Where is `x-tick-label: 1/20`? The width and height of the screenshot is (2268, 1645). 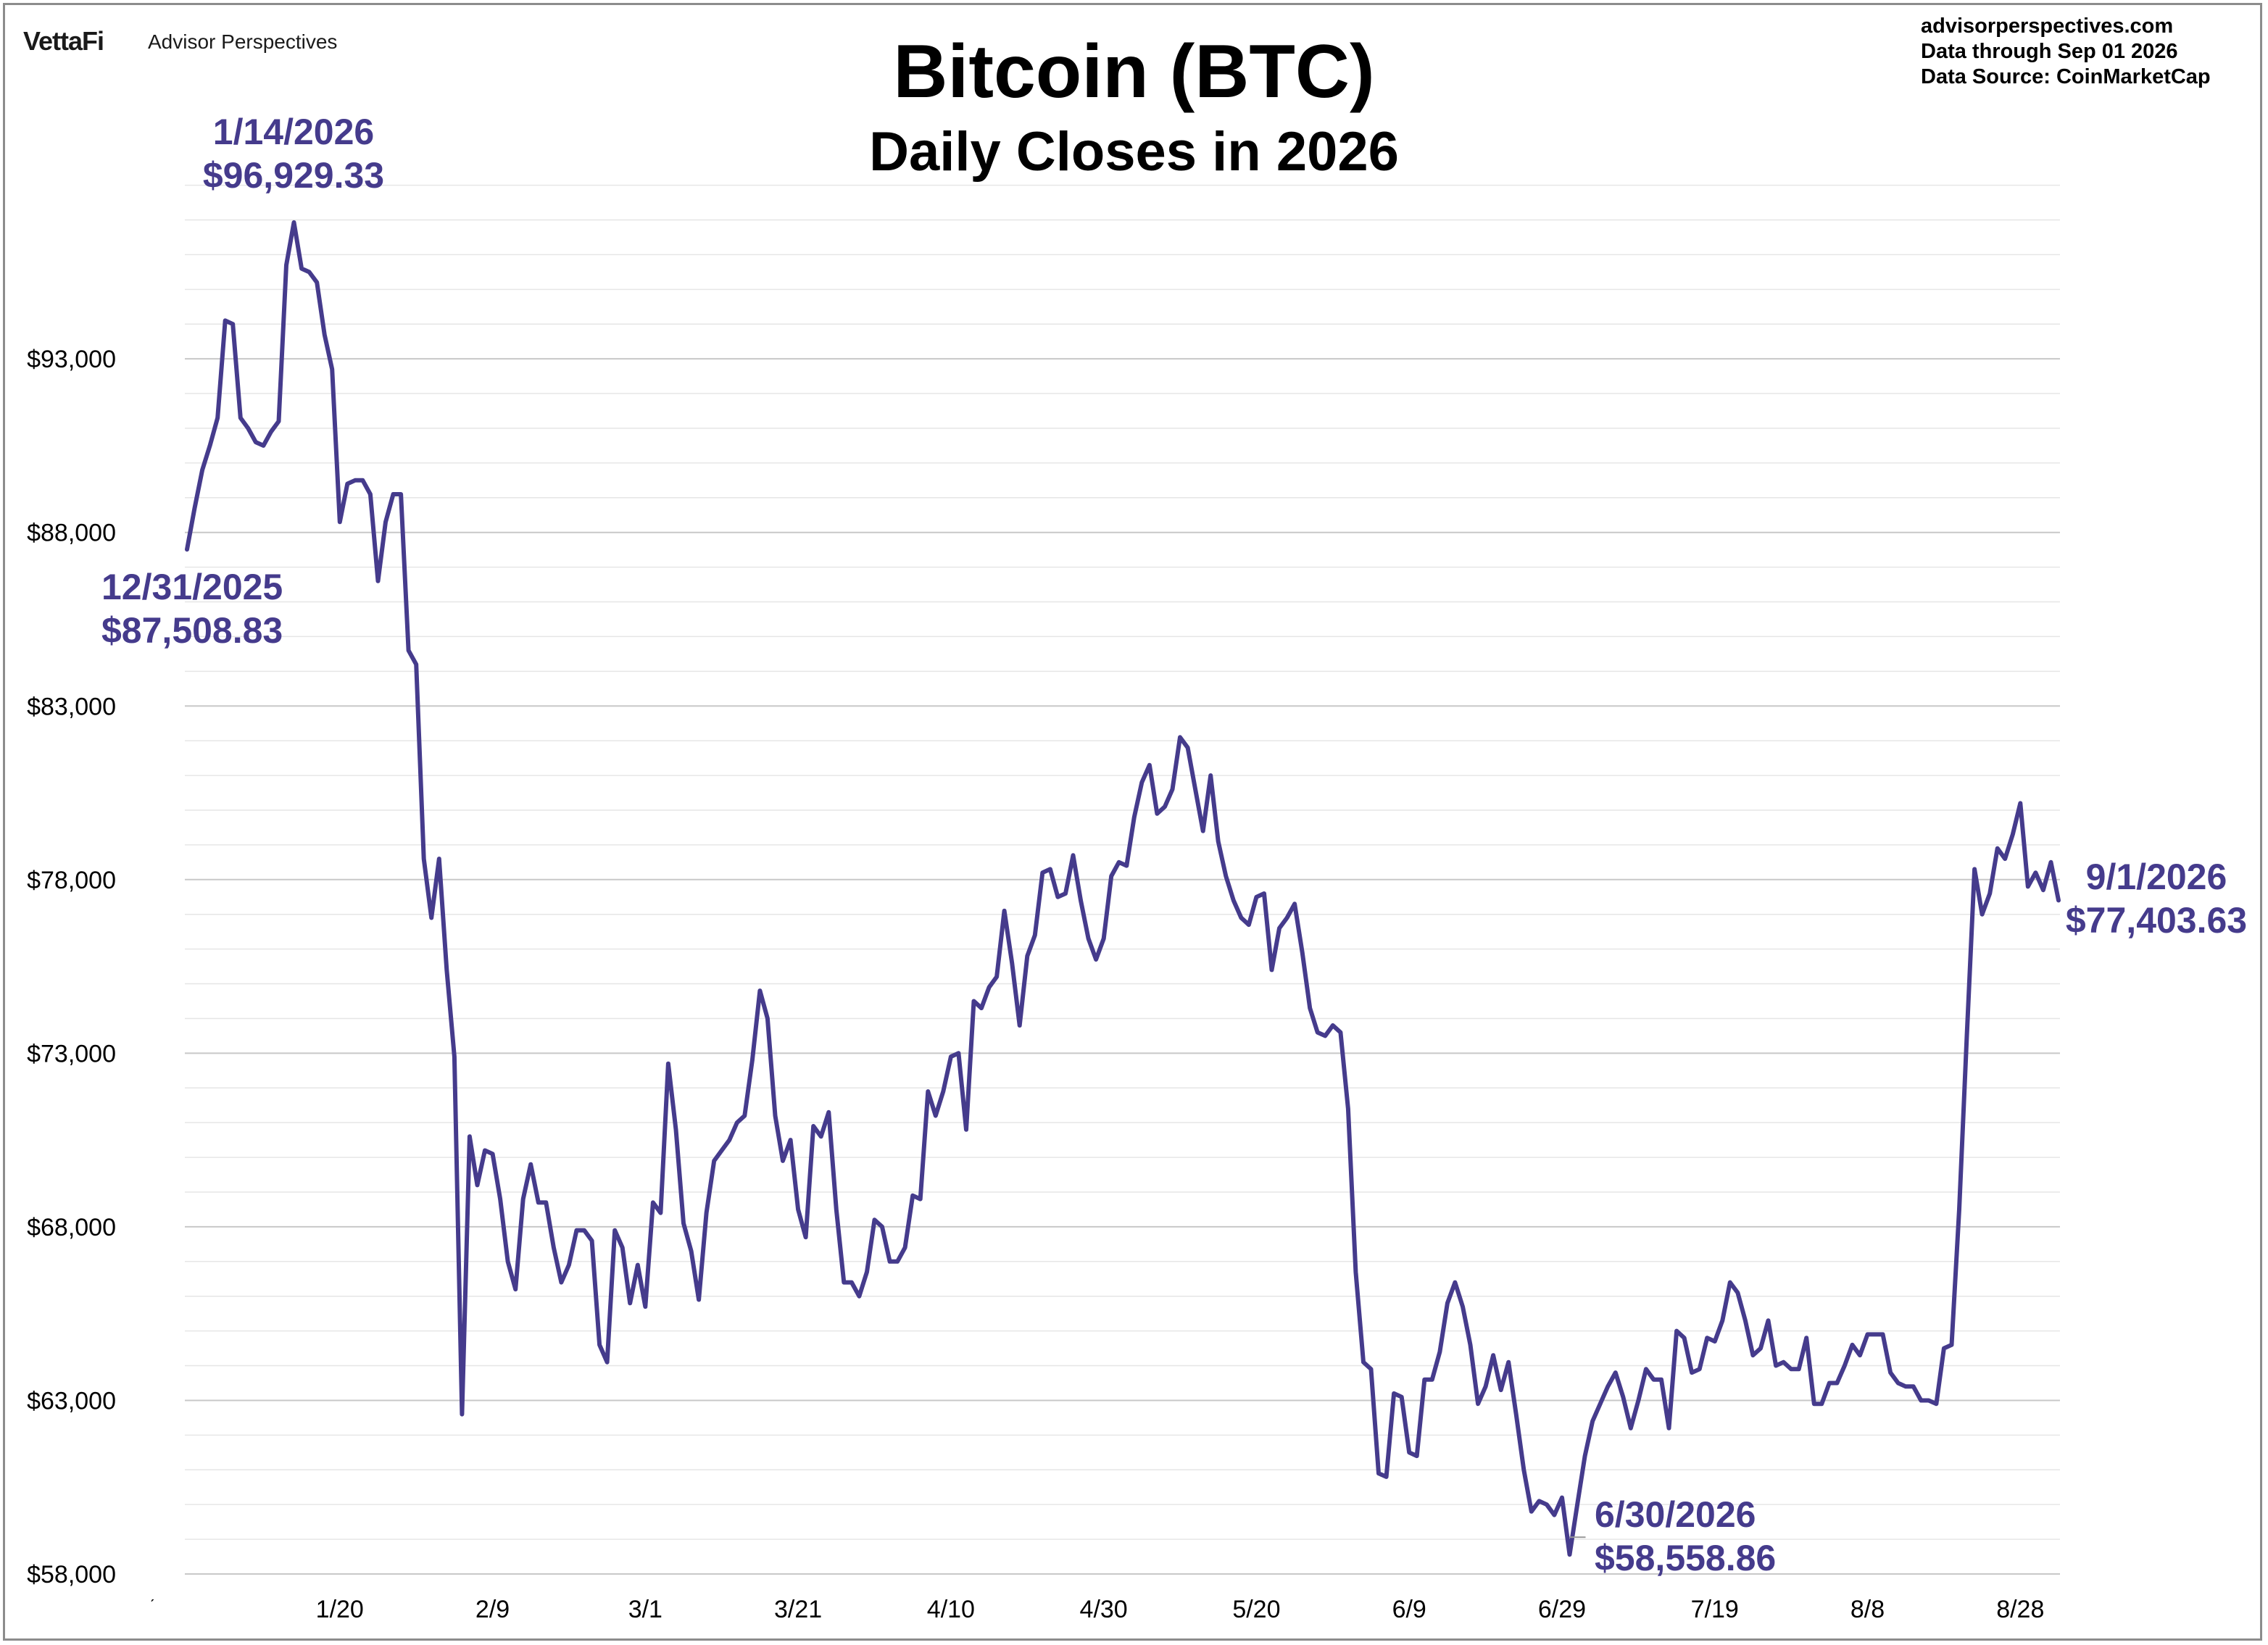 x-tick-label: 1/20 is located at coordinates (340, 1609).